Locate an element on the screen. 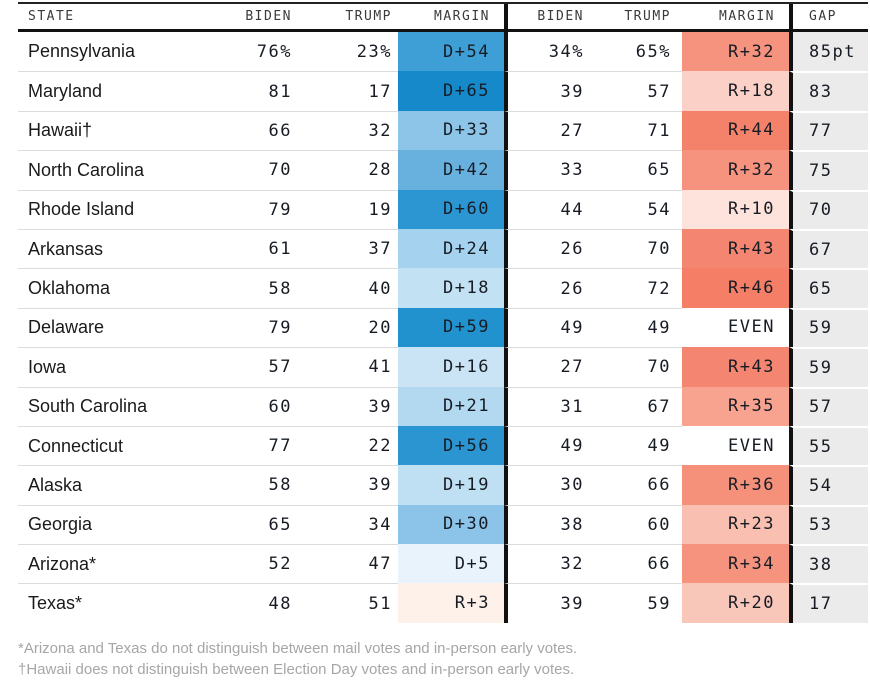 Image resolution: width=870 pixels, height=687 pixels. trump-pct-cell-right: 70 is located at coordinates (639, 248).